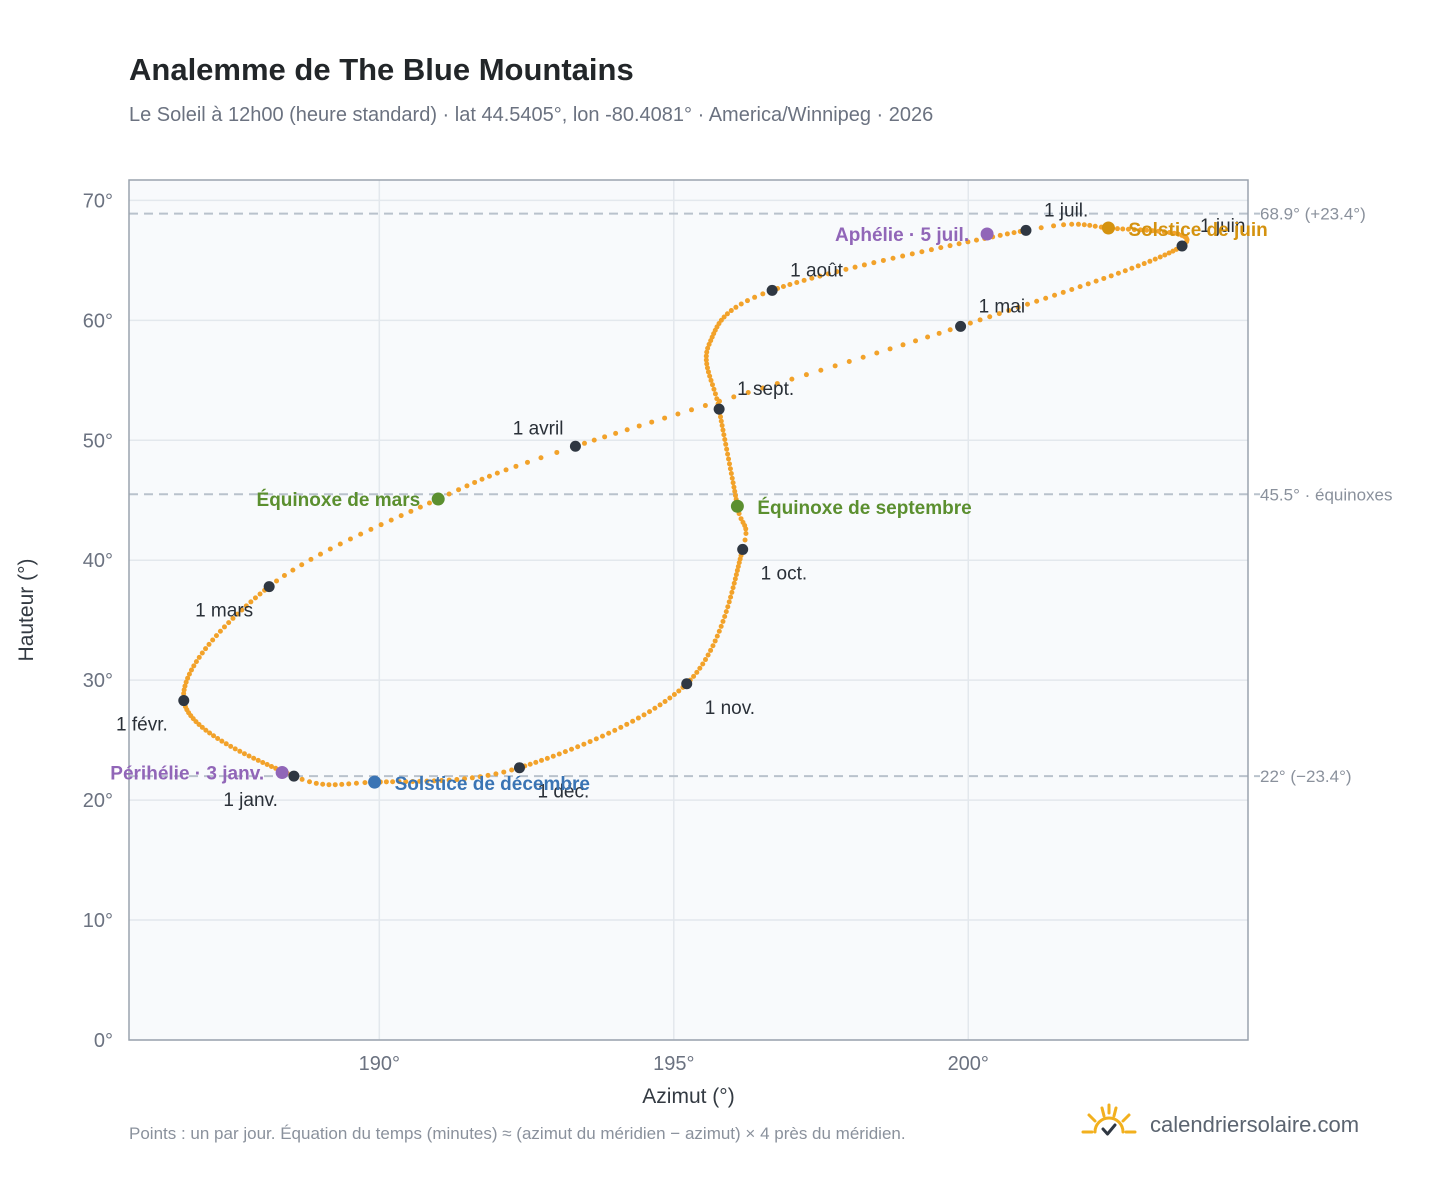  I want to click on brand-logo: calendriersolaire.com, so click(1219, 1125).